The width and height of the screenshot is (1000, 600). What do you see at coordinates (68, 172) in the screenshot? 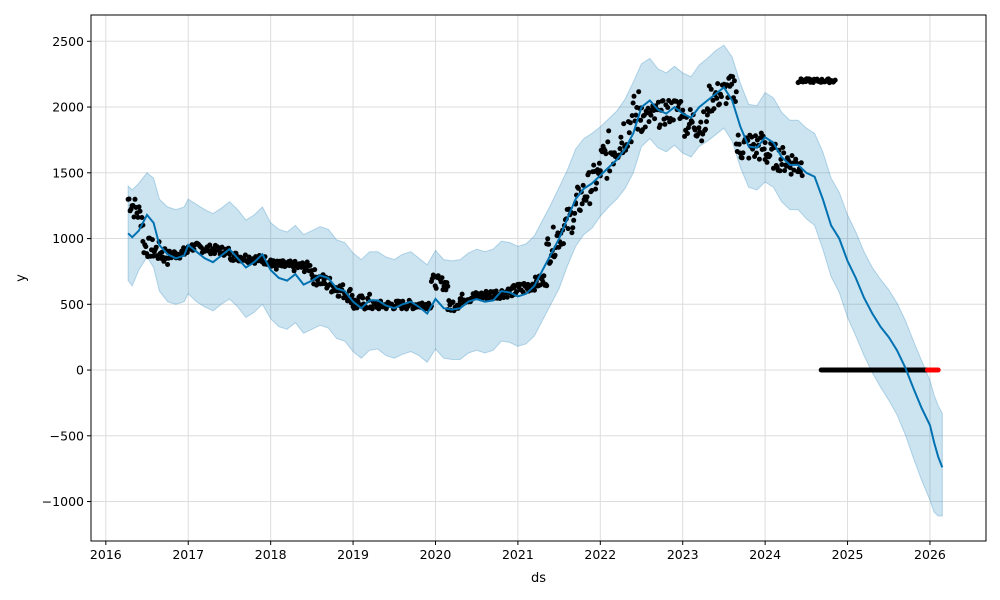
I see `y-tick-label: 1500` at bounding box center [68, 172].